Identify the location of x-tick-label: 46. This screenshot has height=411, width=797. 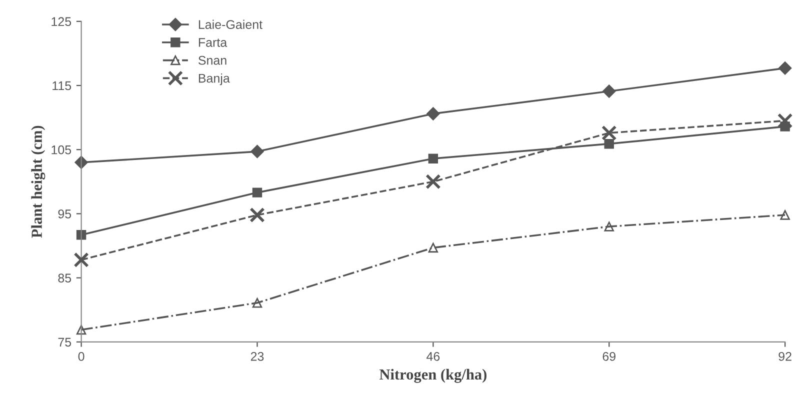
(433, 356).